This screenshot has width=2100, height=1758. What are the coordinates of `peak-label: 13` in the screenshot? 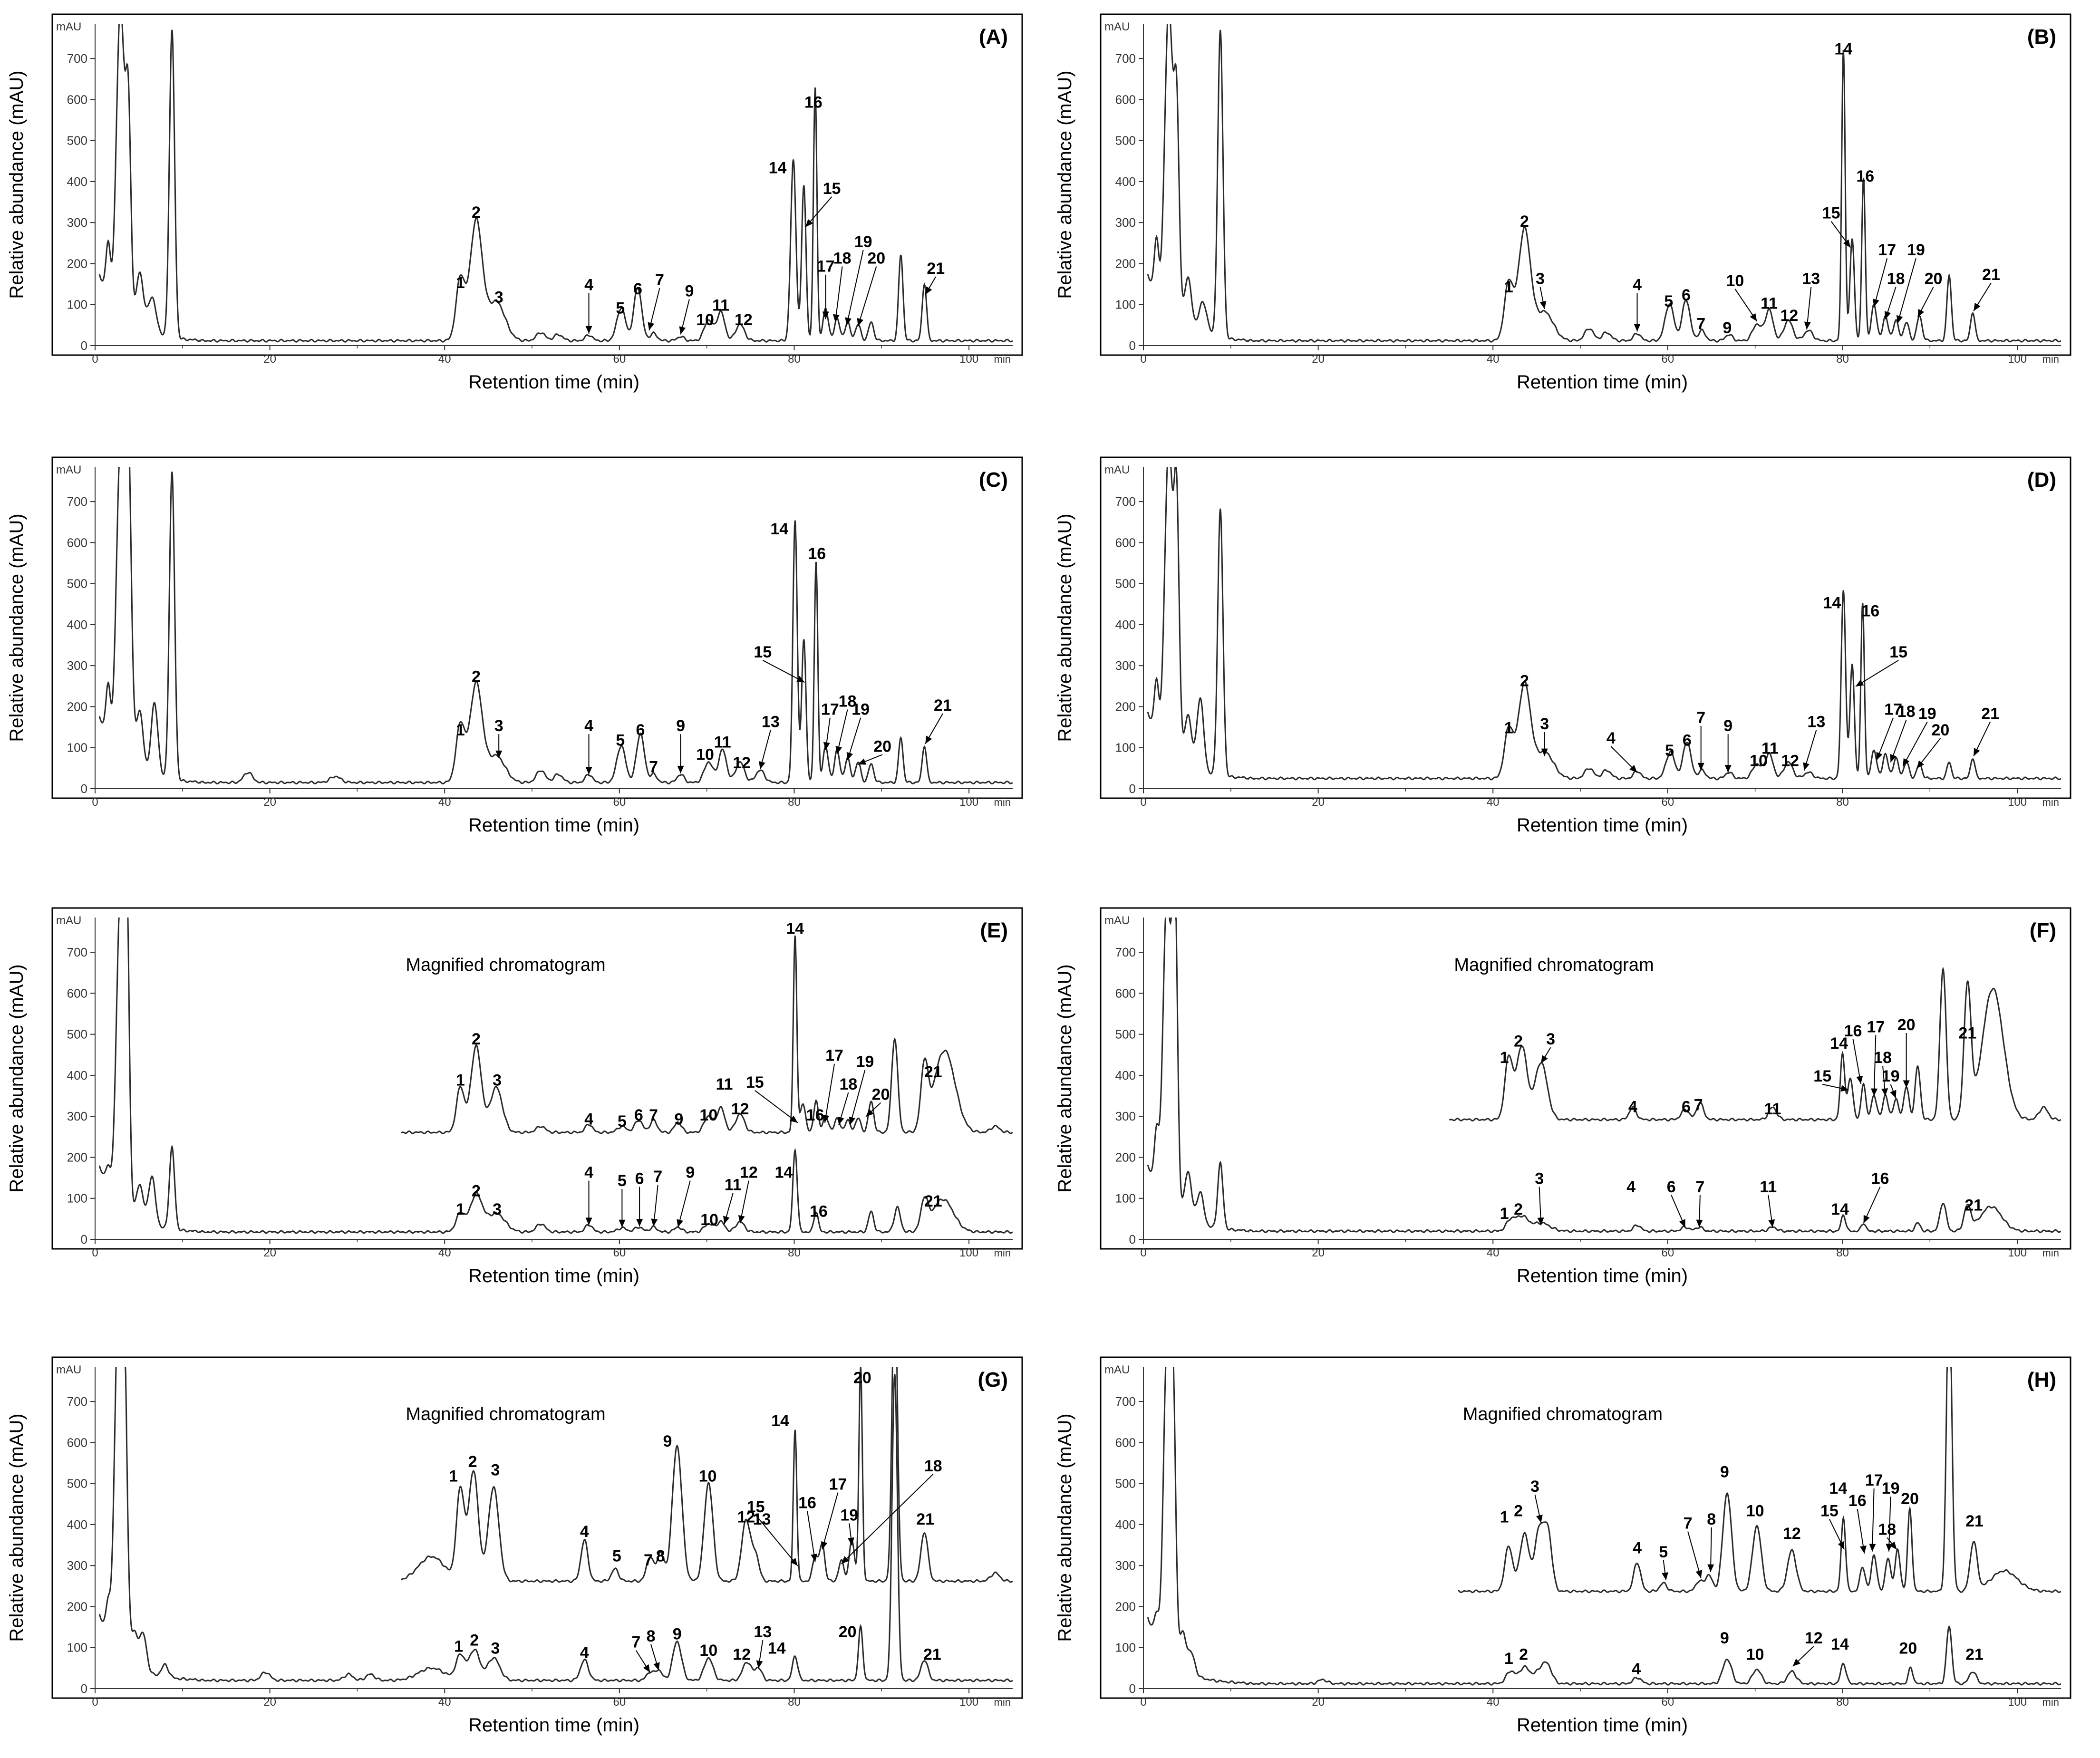 It's located at (762, 1519).